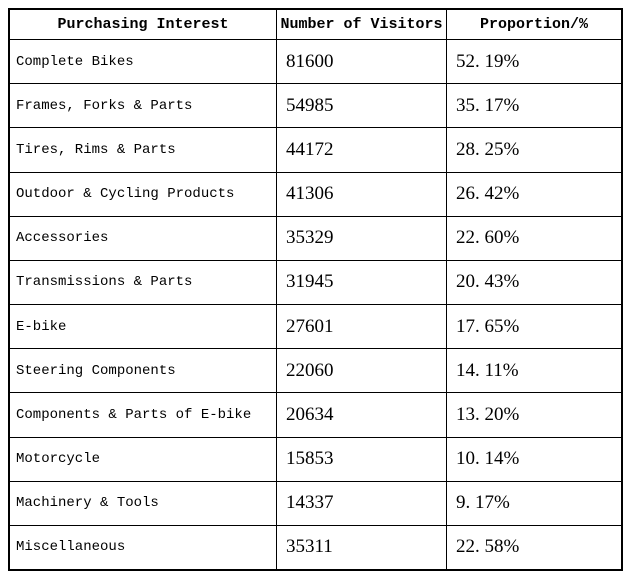 The width and height of the screenshot is (631, 579). Describe the element at coordinates (362, 547) in the screenshot. I see `cell-number-of-visitors: 35311` at that location.